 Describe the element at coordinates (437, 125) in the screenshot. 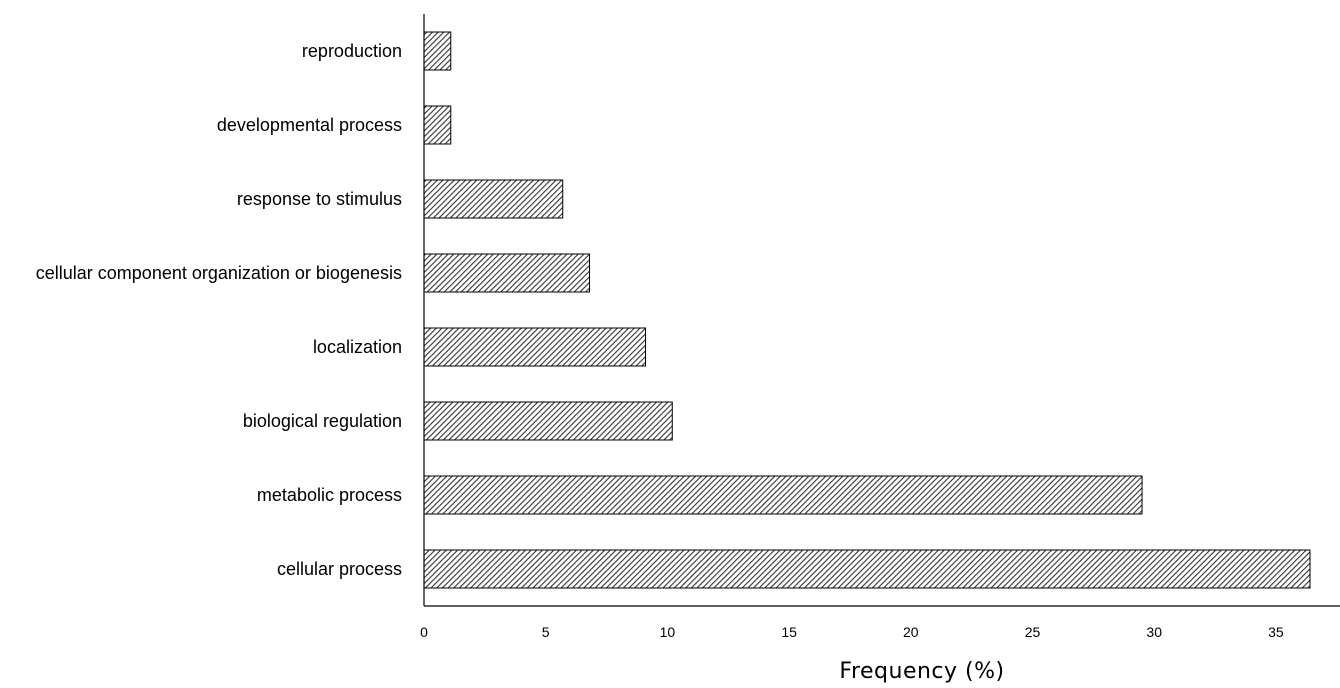

I see `bar-developmental-process` at that location.